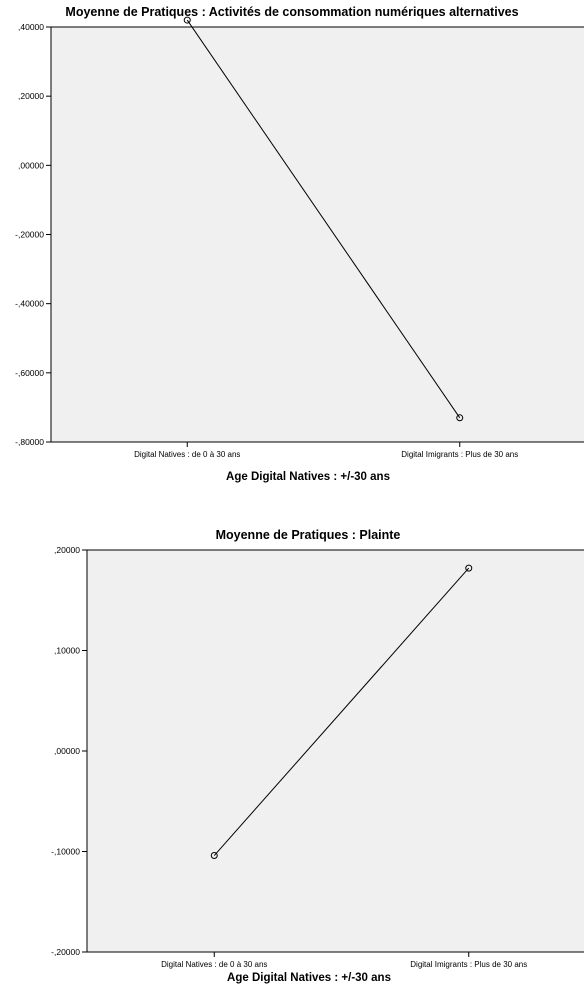  Describe the element at coordinates (31, 27) in the screenshot. I see `y-tick-label: ,40000` at that location.